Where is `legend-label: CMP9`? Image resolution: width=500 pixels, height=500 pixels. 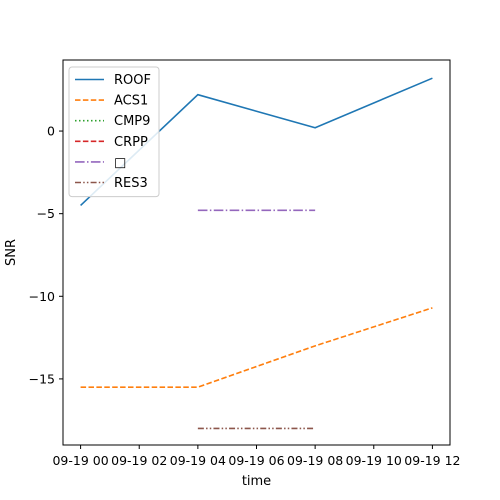 legend-label: CMP9 is located at coordinates (132, 121).